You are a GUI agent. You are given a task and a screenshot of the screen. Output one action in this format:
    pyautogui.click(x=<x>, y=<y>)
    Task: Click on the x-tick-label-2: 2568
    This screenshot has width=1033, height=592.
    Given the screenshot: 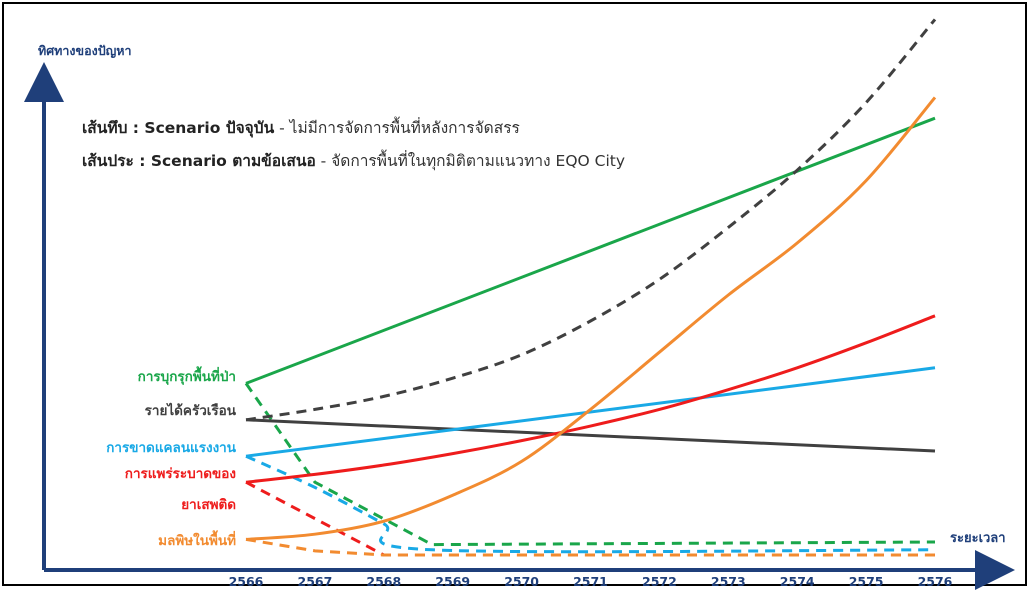 What is the action you would take?
    pyautogui.click(x=383, y=581)
    